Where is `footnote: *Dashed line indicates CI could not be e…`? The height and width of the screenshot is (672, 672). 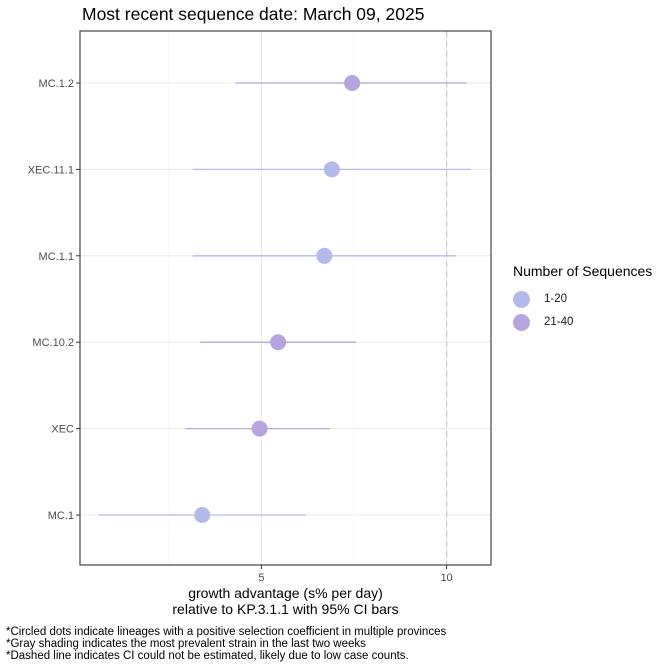
footnote: *Dashed line indicates CI could not be e… is located at coordinates (207, 656).